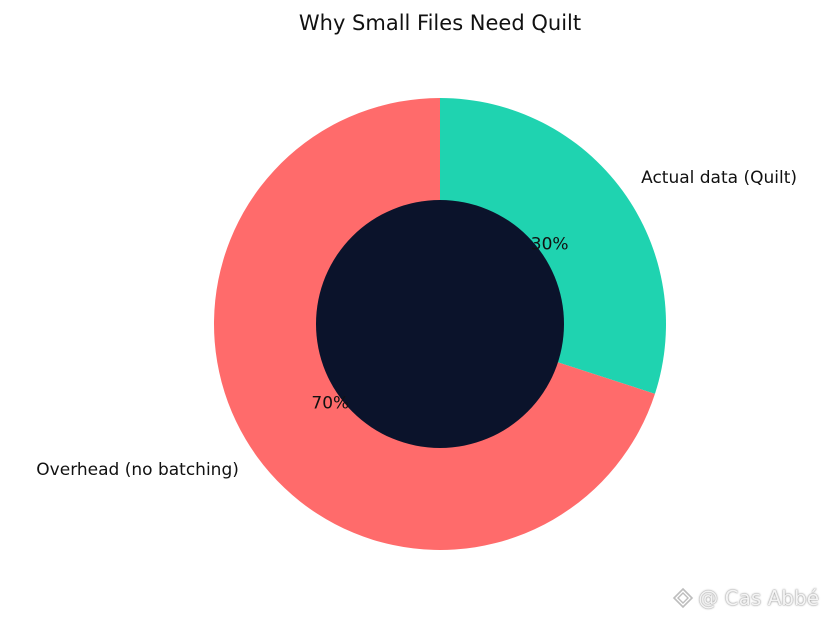  I want to click on diamond-logo-icon, so click(683, 598).